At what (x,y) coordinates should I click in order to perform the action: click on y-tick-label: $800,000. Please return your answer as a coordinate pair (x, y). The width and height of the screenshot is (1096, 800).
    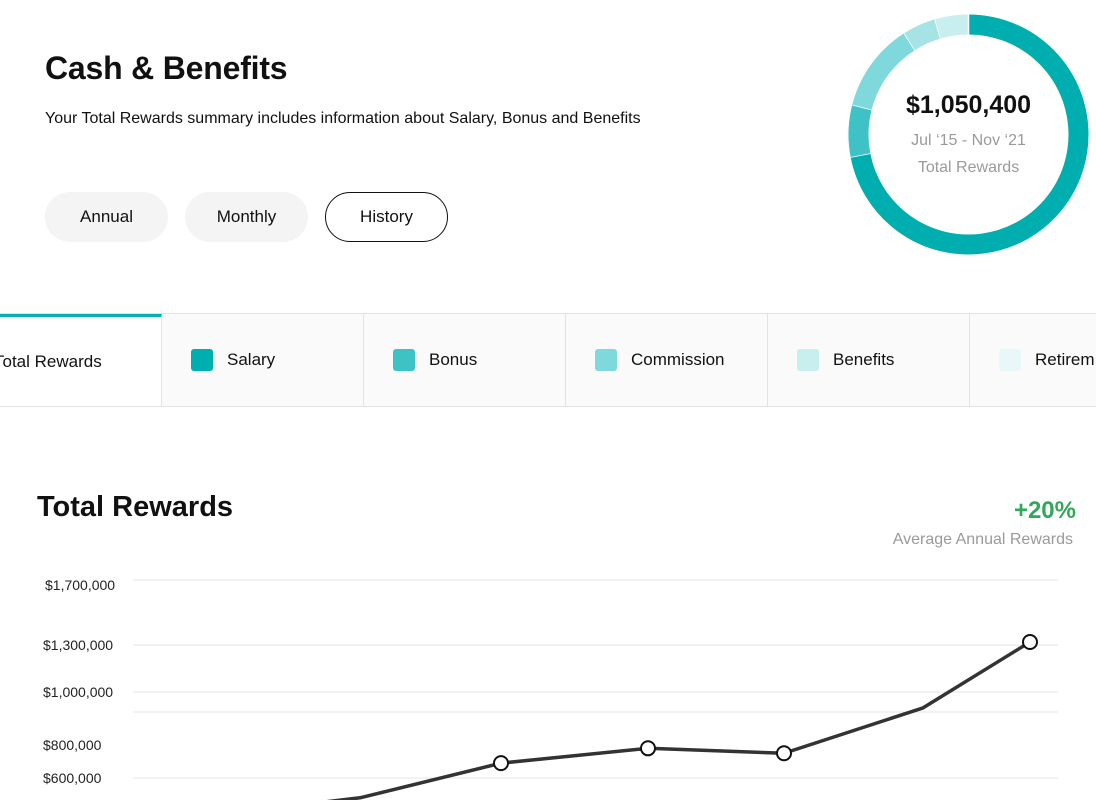
    Looking at the image, I should click on (72, 745).